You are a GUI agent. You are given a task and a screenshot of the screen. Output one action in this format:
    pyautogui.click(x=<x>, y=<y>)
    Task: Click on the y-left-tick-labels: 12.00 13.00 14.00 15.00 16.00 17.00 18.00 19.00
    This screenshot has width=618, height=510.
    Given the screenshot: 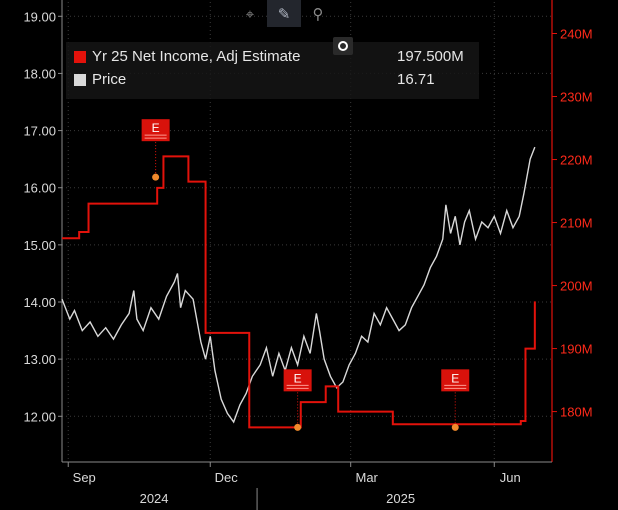 What is the action you would take?
    pyautogui.click(x=42, y=216)
    